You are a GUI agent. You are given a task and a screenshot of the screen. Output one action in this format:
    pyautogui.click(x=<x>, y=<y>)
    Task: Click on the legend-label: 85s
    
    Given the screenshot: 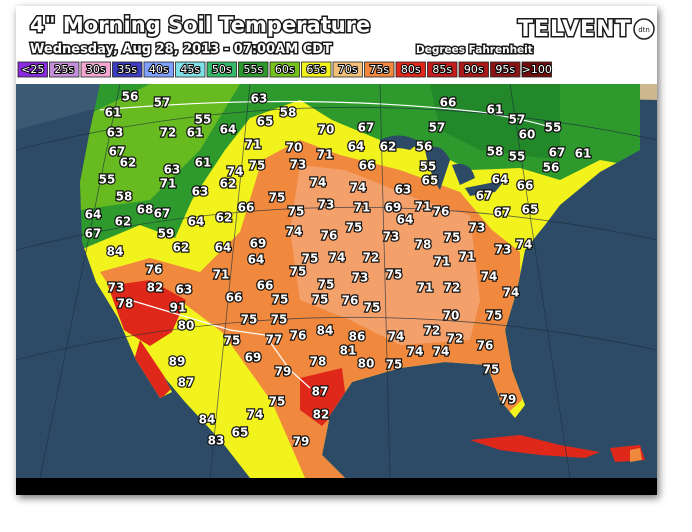 What is the action you would take?
    pyautogui.click(x=442, y=69)
    